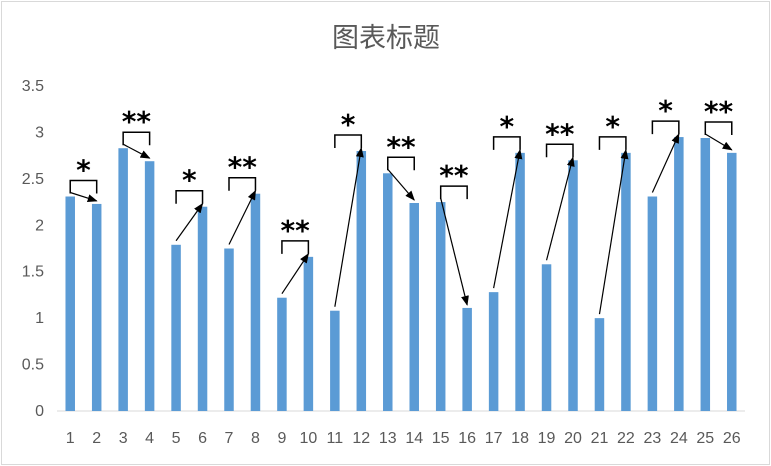 This screenshot has width=771, height=466. What do you see at coordinates (652, 438) in the screenshot?
I see `x-tick-label: 23` at bounding box center [652, 438].